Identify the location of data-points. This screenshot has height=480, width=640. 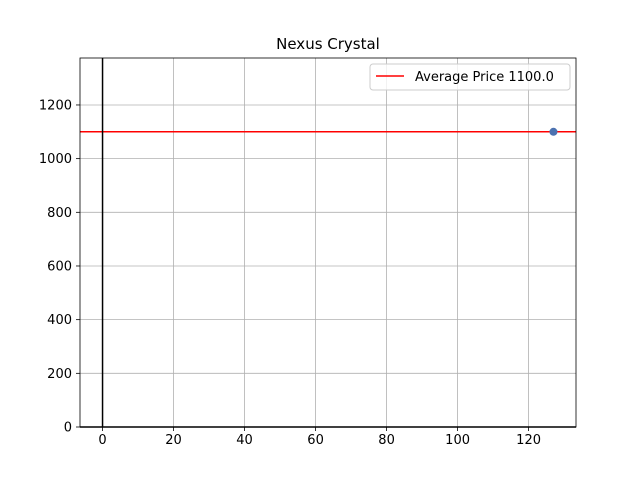
(553, 131).